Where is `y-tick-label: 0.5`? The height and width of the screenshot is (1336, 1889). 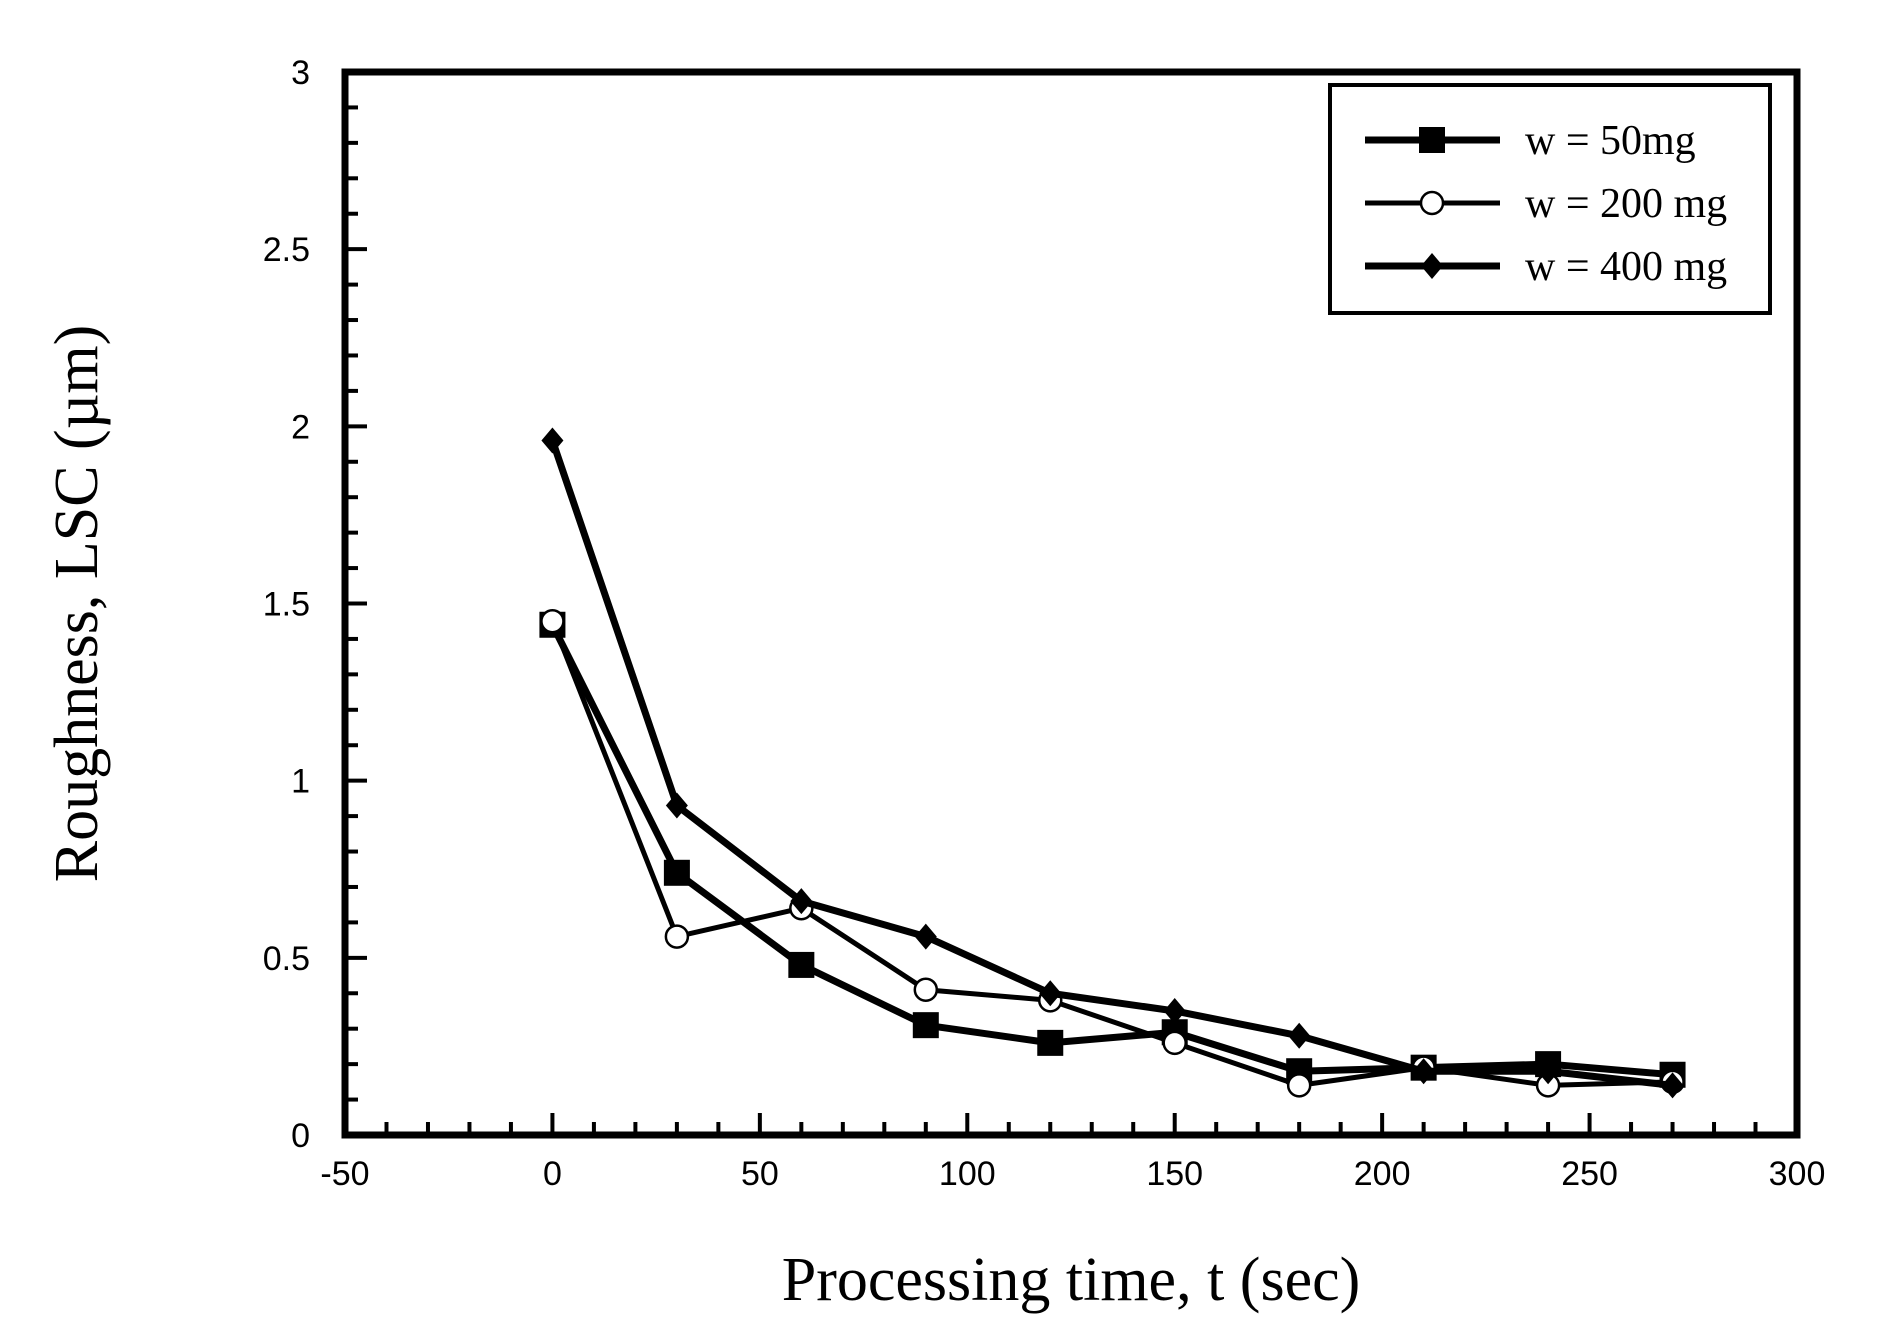 y-tick-label: 0.5 is located at coordinates (286, 959).